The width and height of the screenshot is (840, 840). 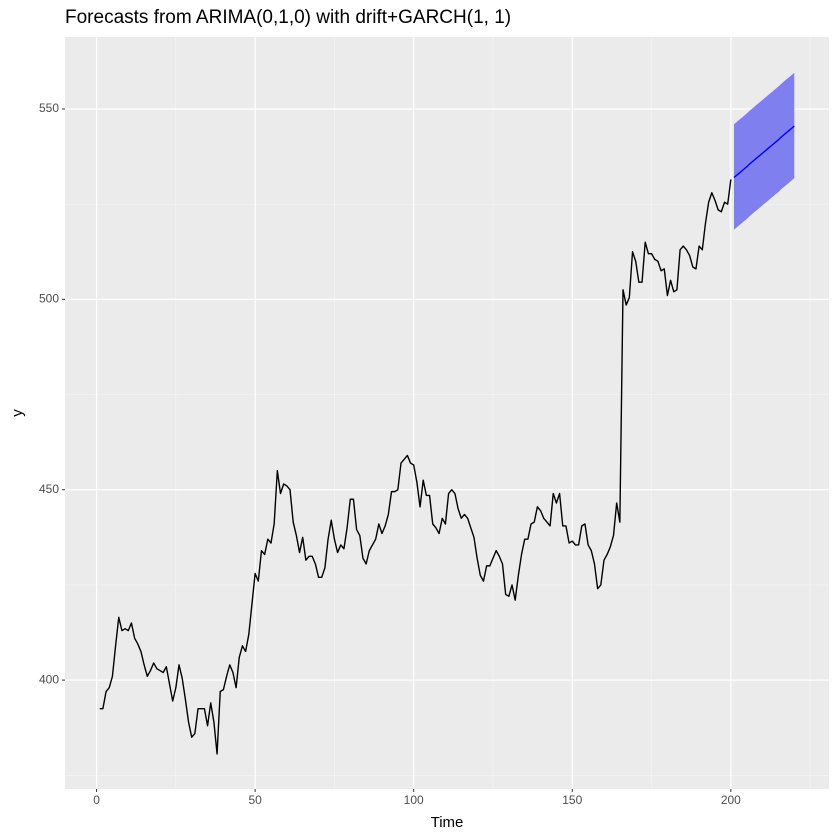 I want to click on y-axis-label: y, so click(x=17, y=413).